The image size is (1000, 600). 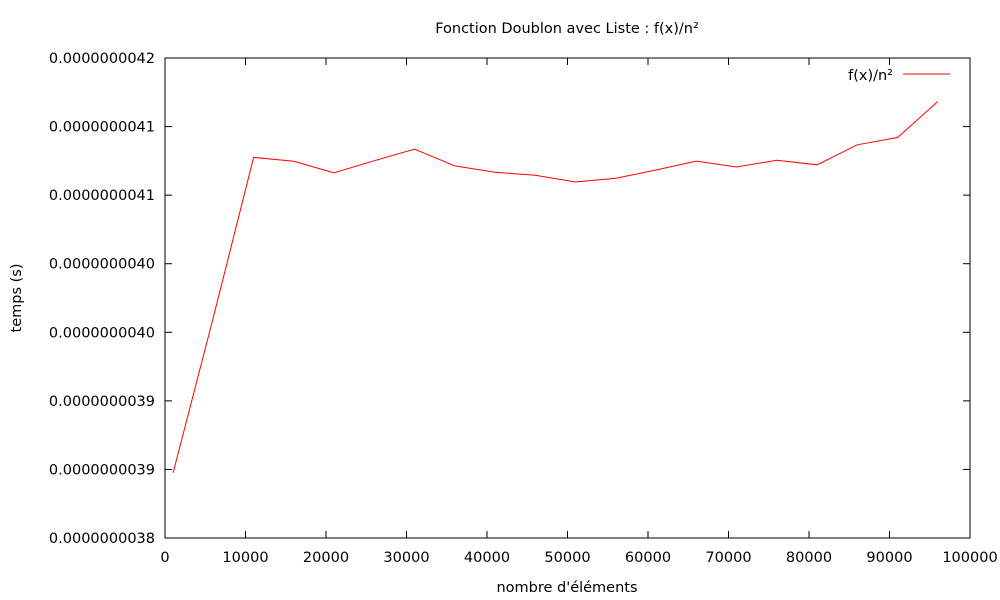 I want to click on legend-label: f(x)/n², so click(x=870, y=76).